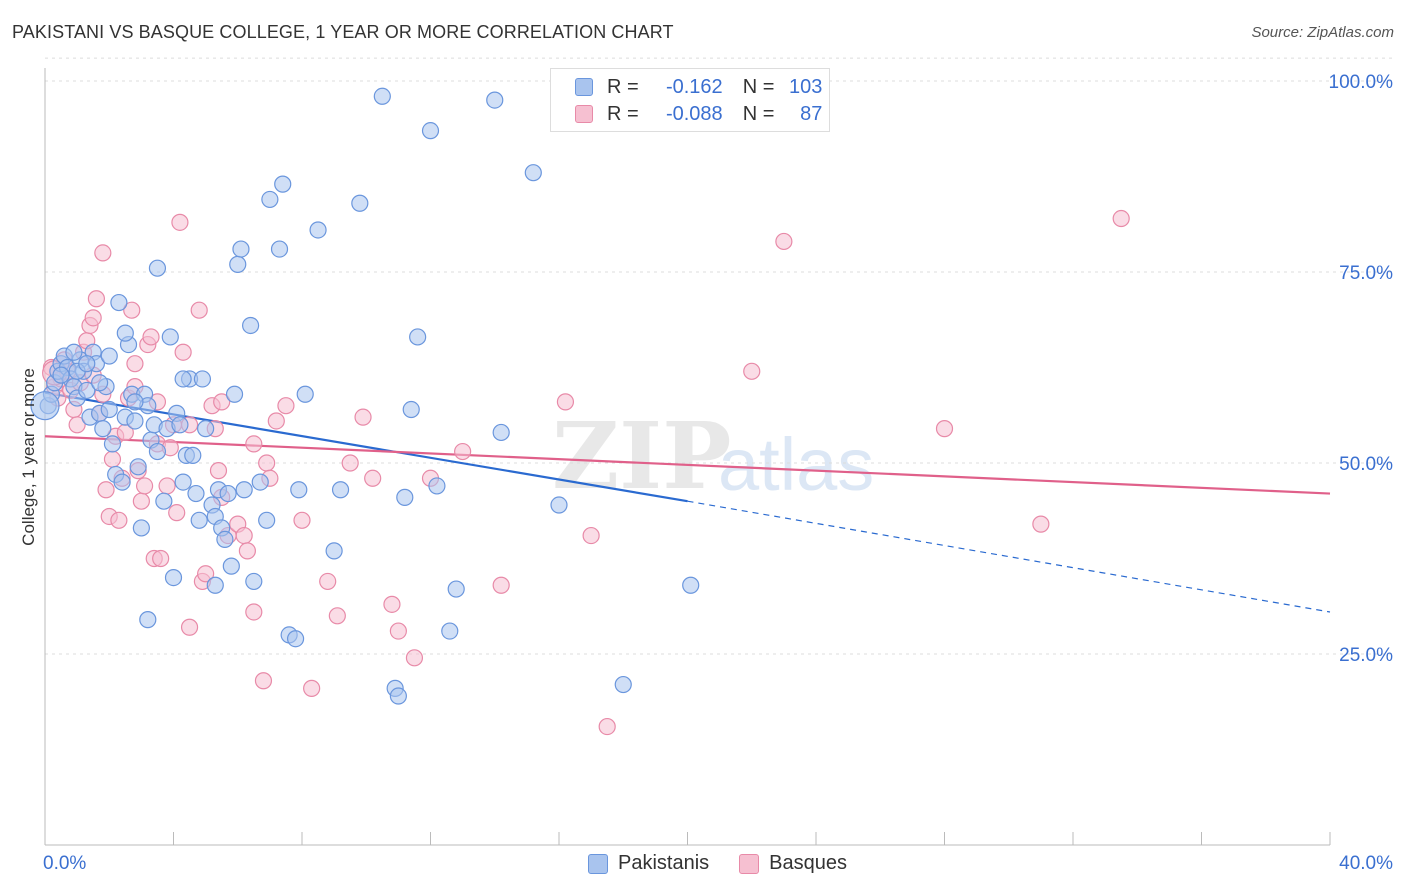 This screenshot has height=892, width=1406. I want to click on basques-swatch, so click(584, 114).